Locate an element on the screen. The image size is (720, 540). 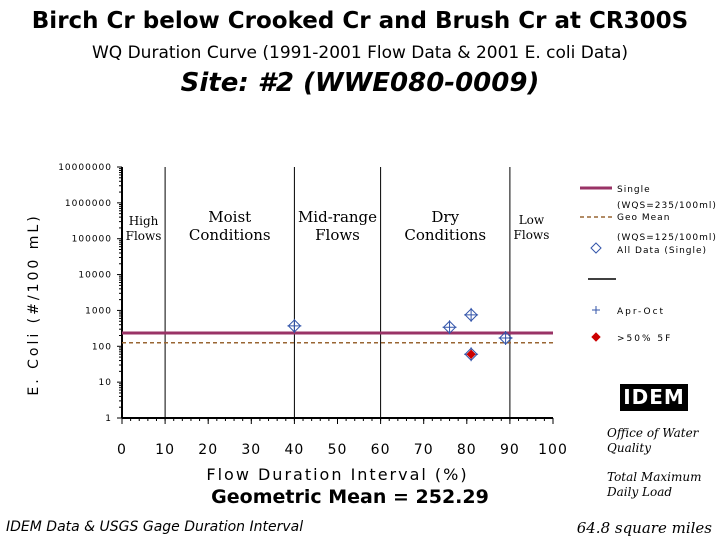
x-tick-label: 20 is located at coordinates (208, 450).